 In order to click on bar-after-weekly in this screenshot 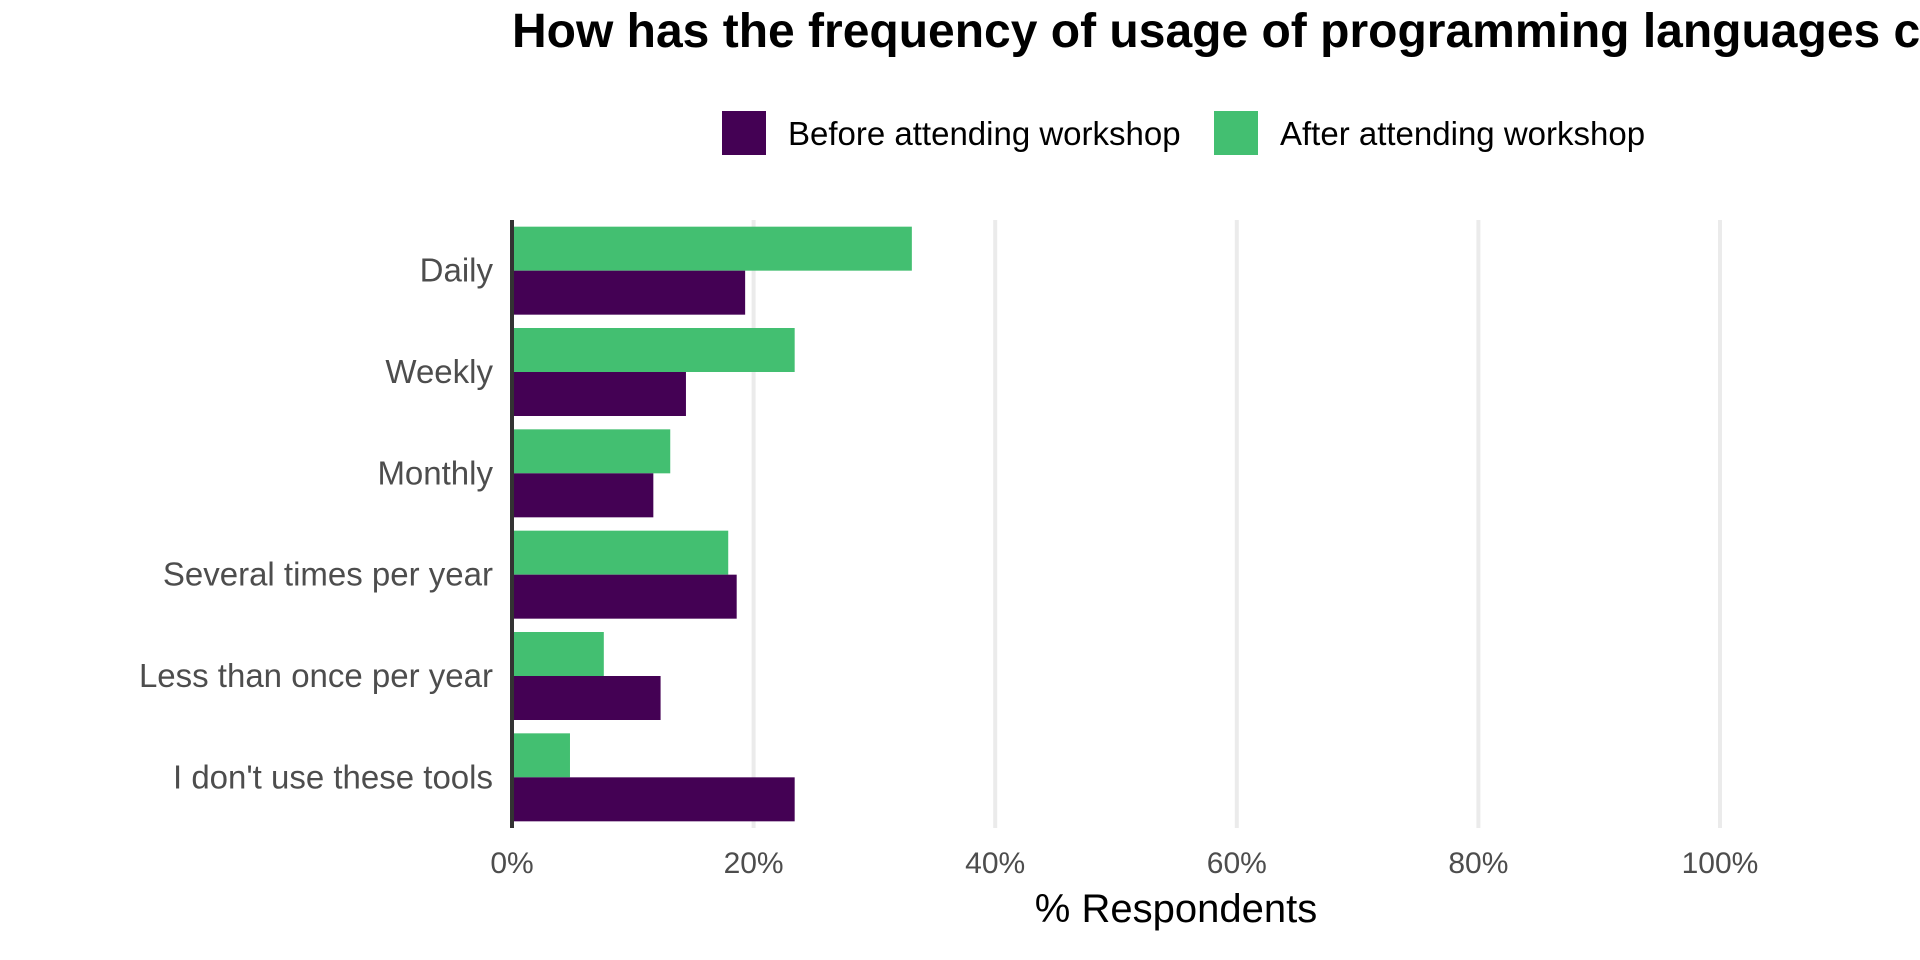, I will do `click(653, 350)`.